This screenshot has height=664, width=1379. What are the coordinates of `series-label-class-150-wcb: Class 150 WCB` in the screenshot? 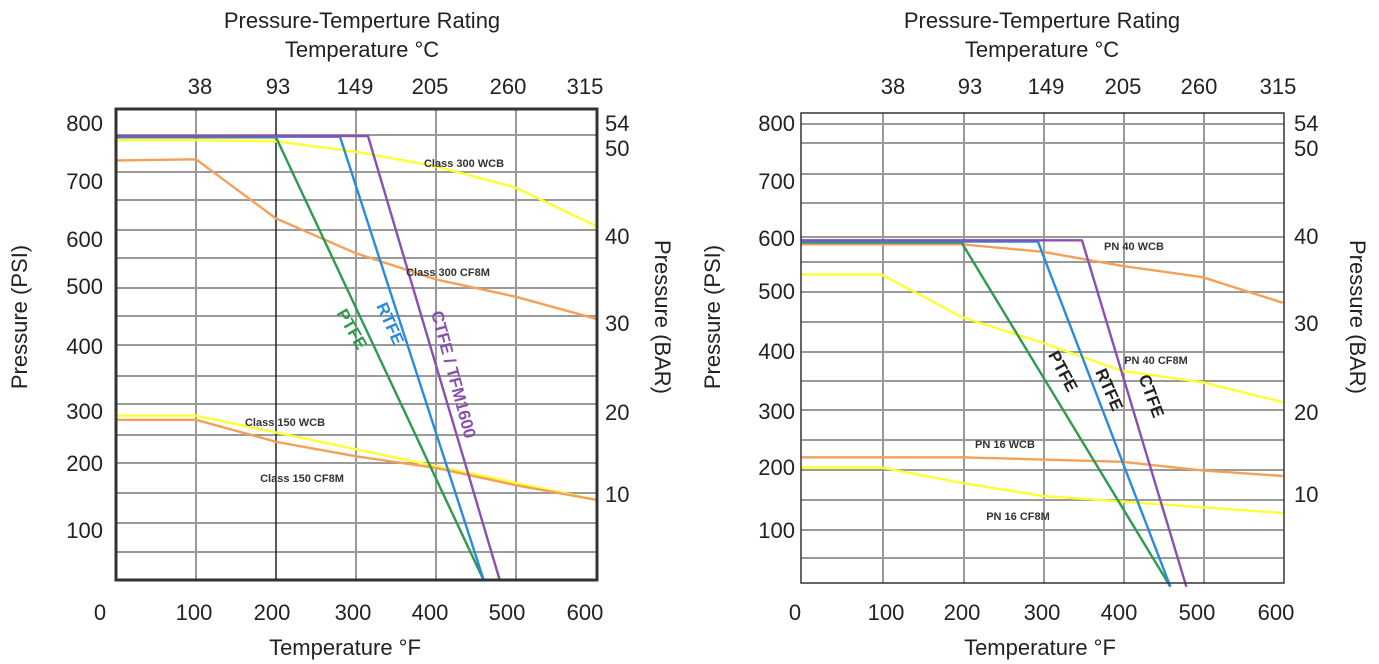 It's located at (285, 423).